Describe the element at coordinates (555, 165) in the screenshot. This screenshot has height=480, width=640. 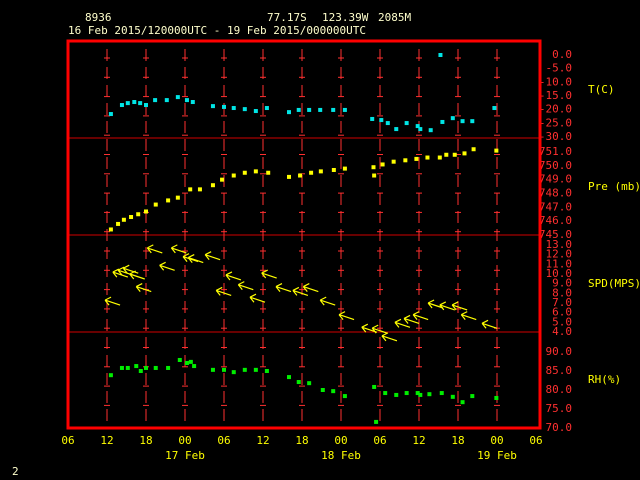
I see `y-tick-label: 750.0` at that location.